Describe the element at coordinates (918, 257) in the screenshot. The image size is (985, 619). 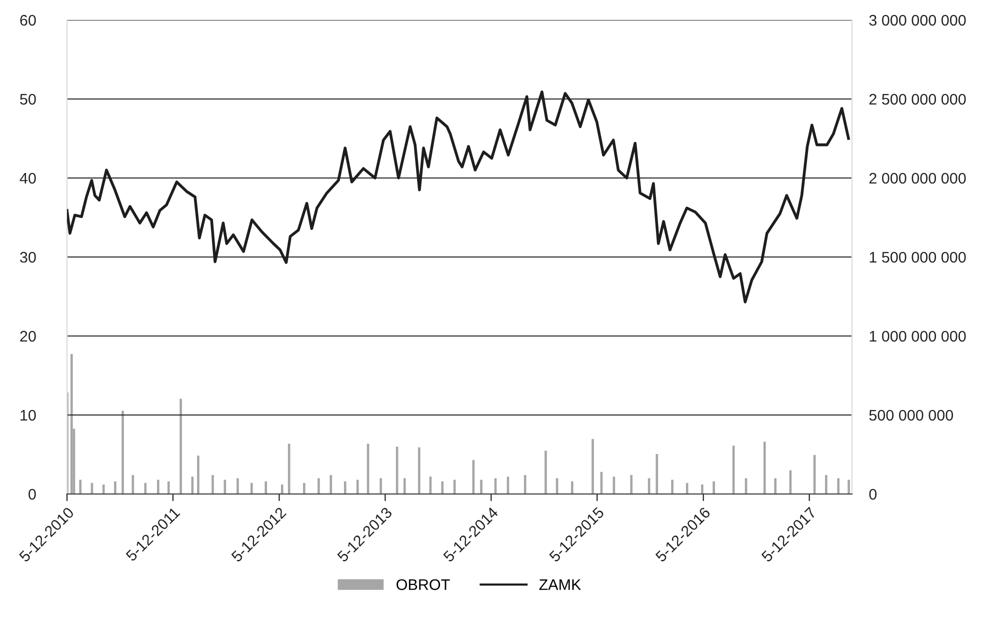
I see `y2-tick-label: 1 500 000 000` at that location.